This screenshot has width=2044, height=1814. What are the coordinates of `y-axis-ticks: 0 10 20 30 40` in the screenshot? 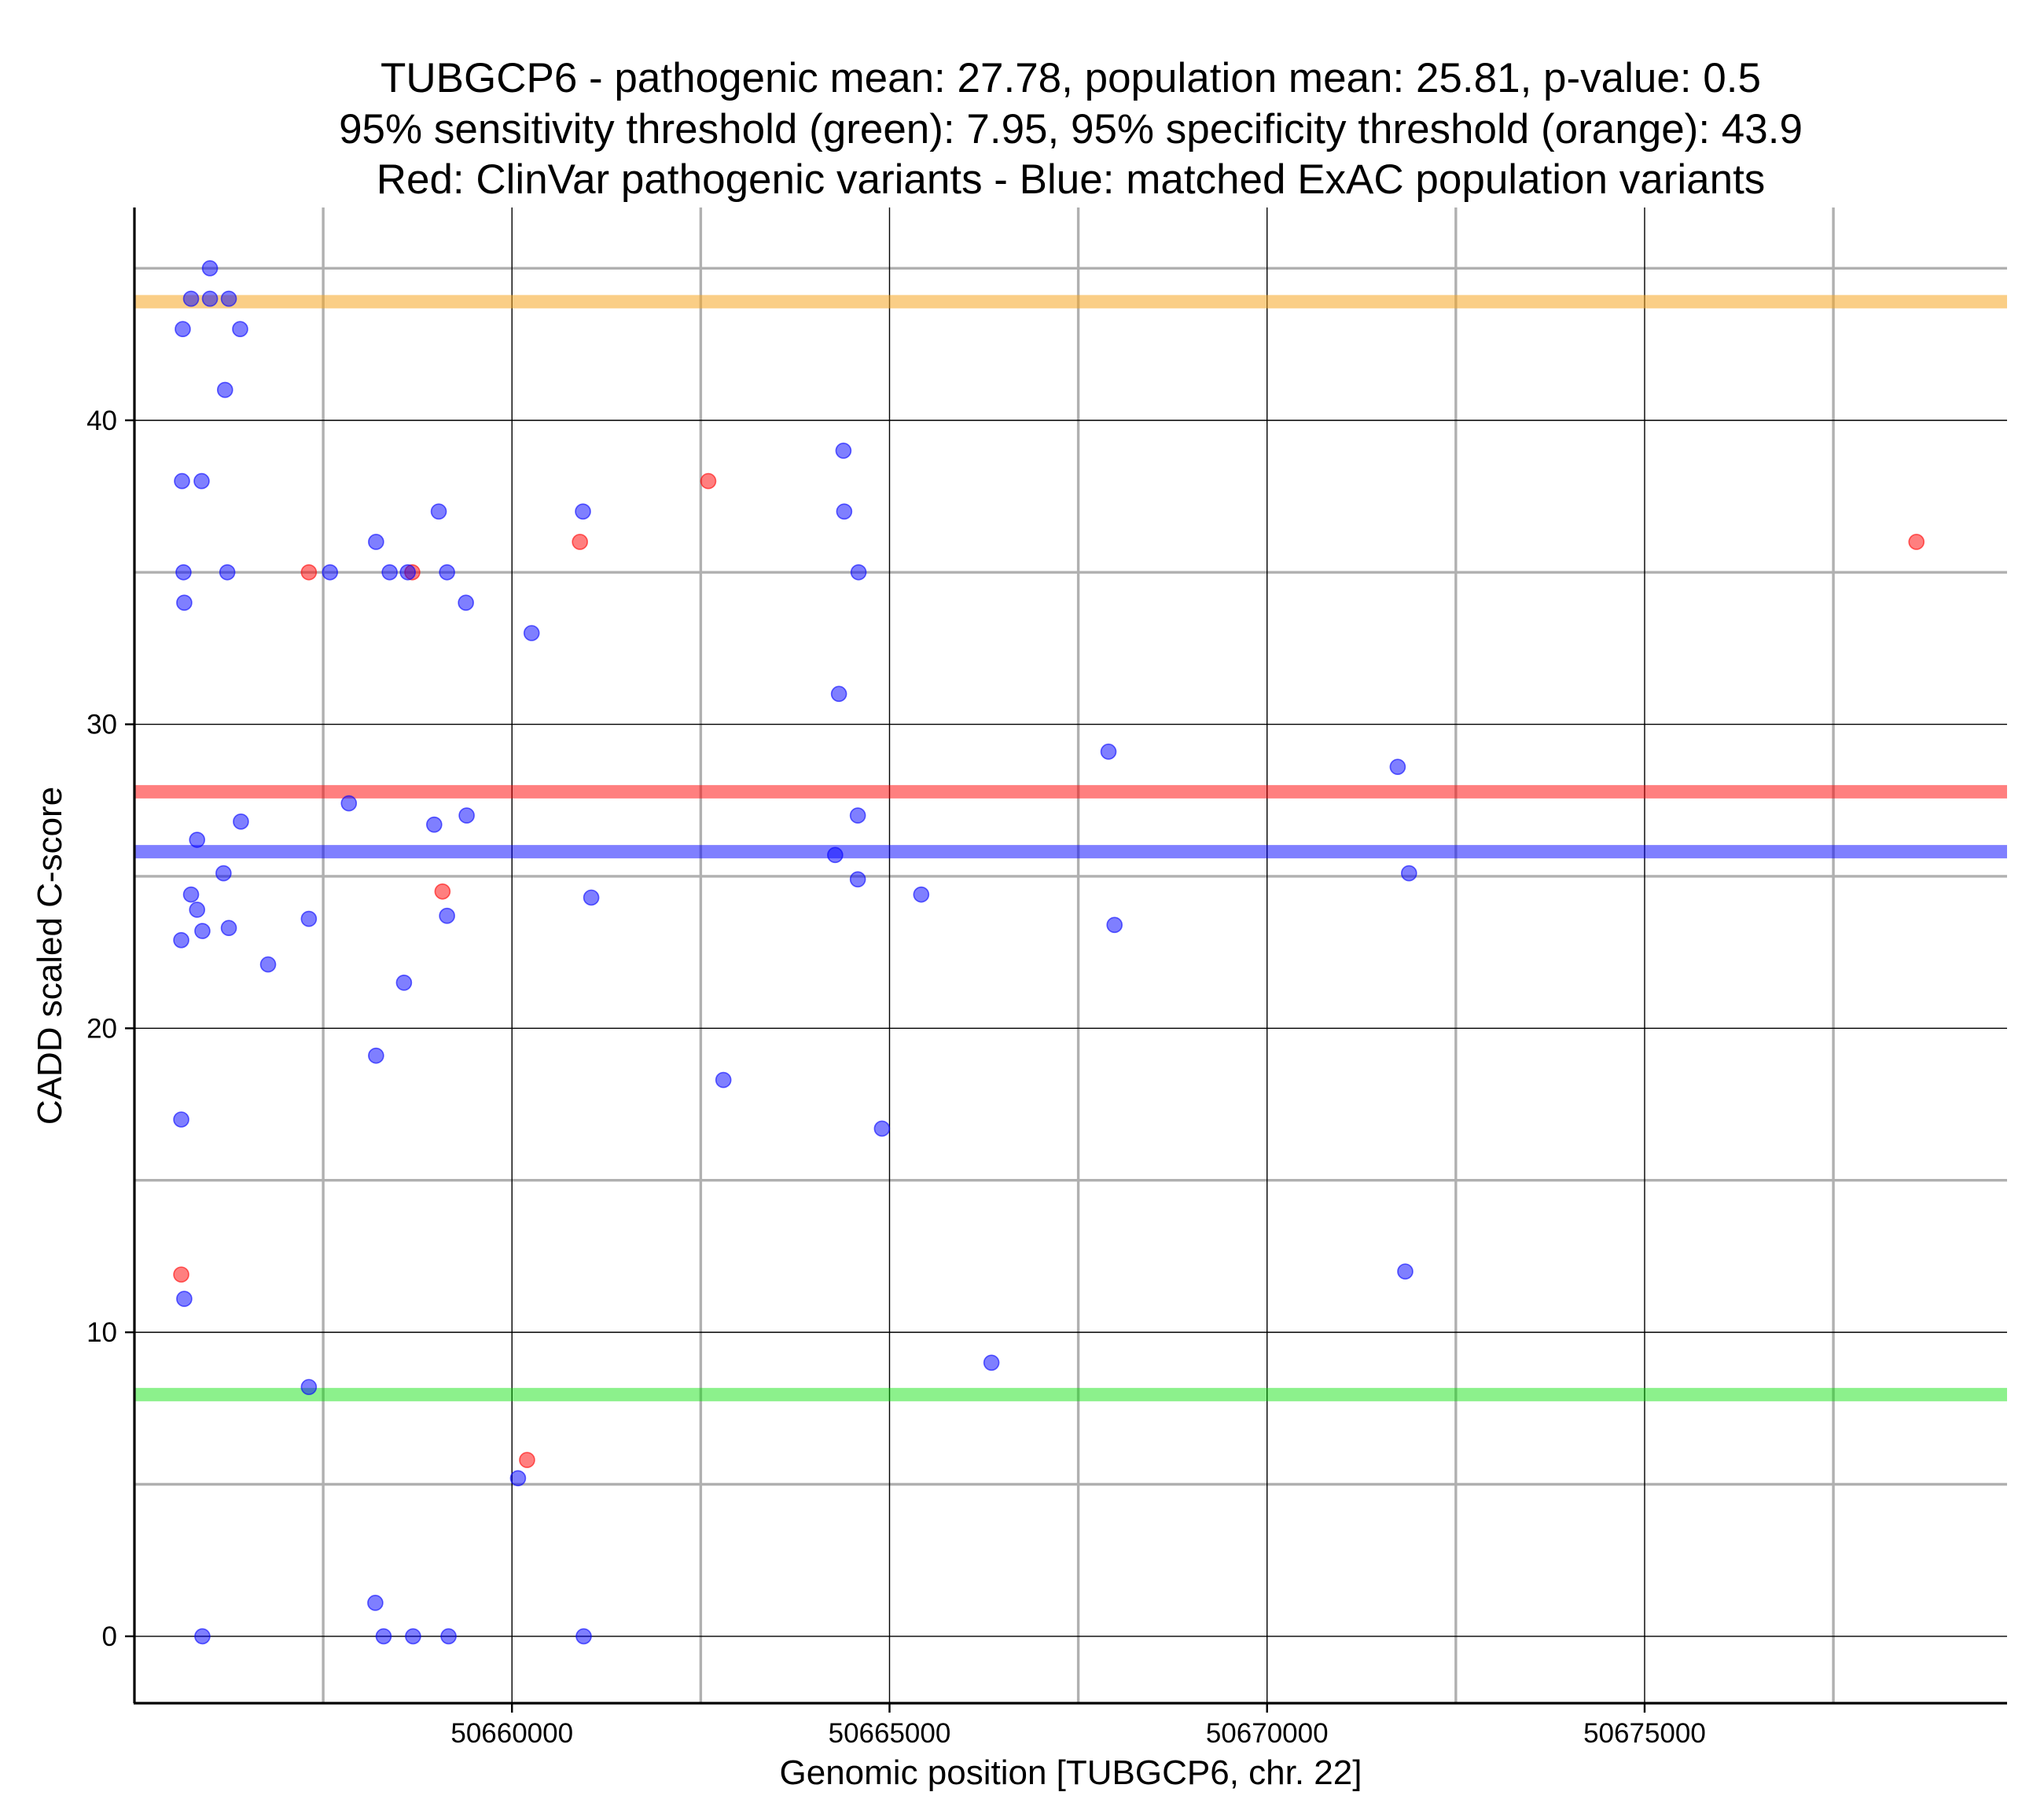 It's located at (110, 1029).